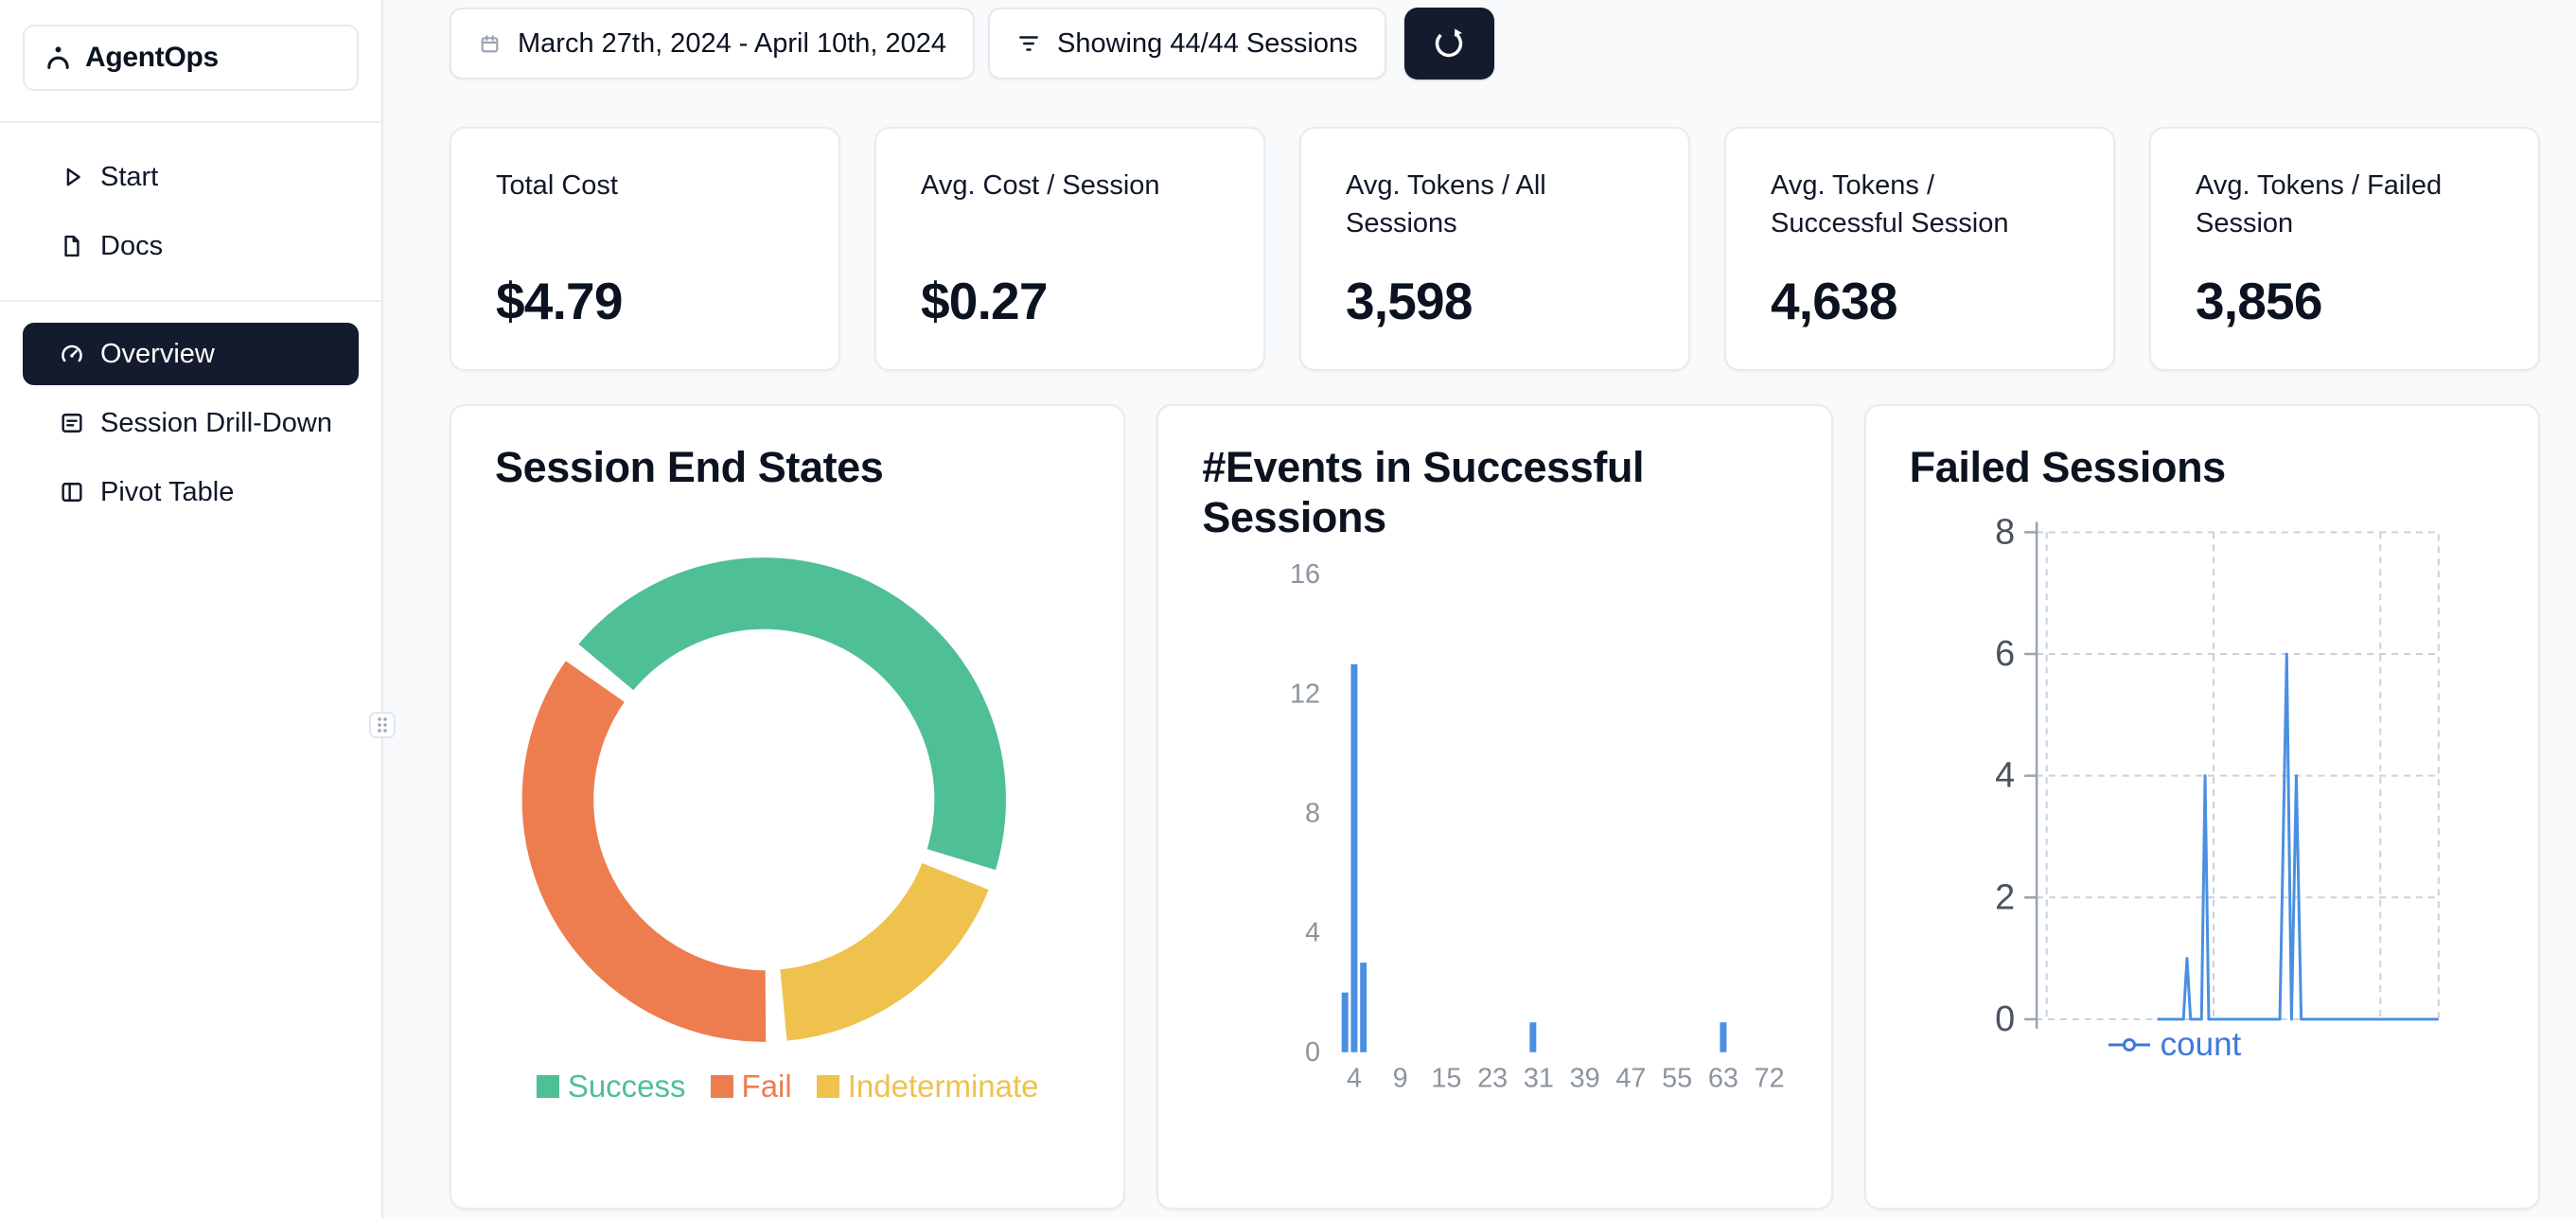  What do you see at coordinates (721, 1086) in the screenshot?
I see `fail-swatch-icon` at bounding box center [721, 1086].